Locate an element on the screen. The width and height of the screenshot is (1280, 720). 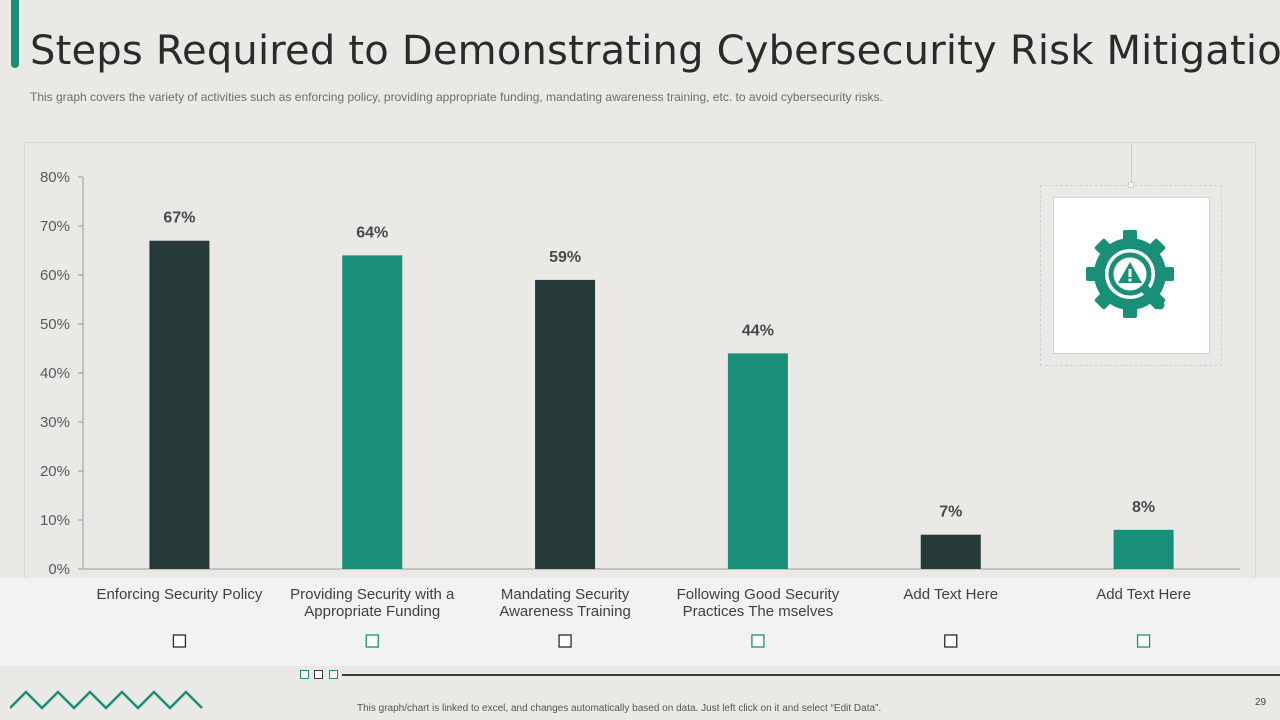
y-tick-label: 30% is located at coordinates (55, 422).